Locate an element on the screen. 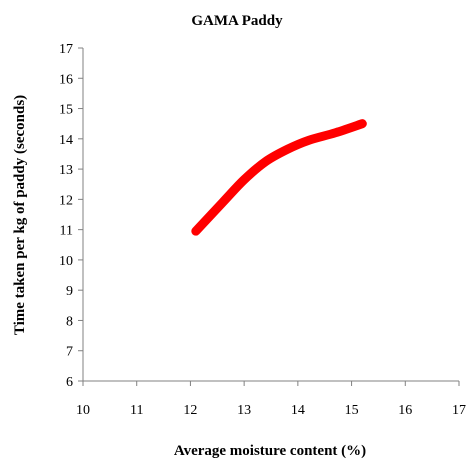  series-group is located at coordinates (279, 177).